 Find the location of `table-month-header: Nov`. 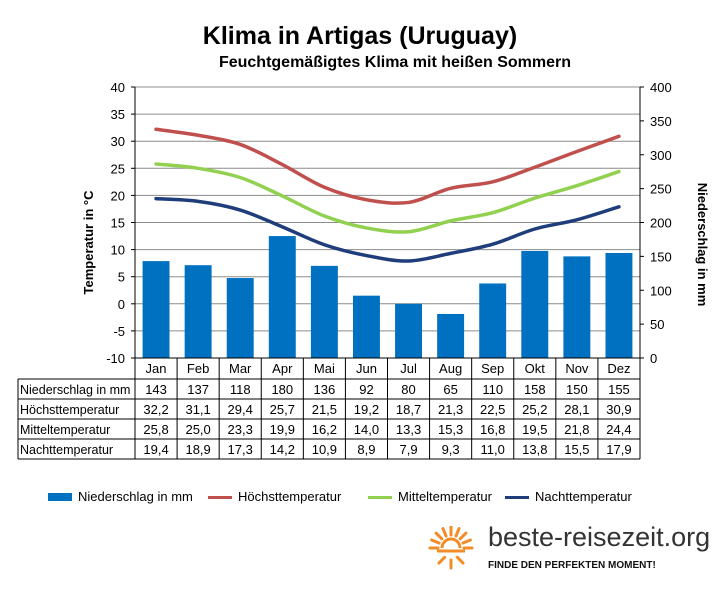

table-month-header: Nov is located at coordinates (577, 368).